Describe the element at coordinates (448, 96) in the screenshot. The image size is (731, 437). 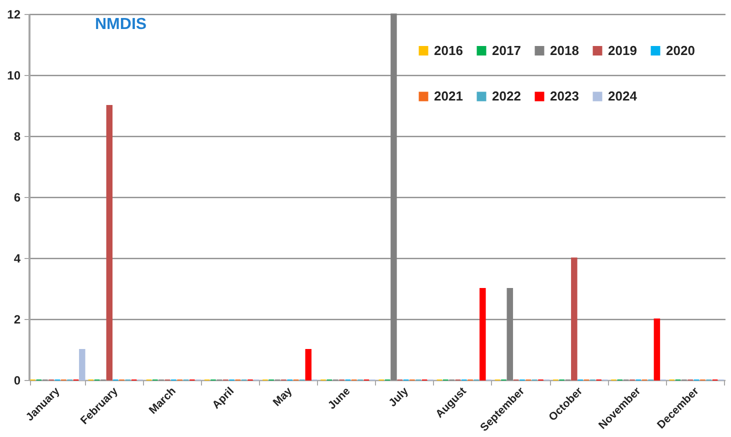
I see `legend-label: 2021` at that location.